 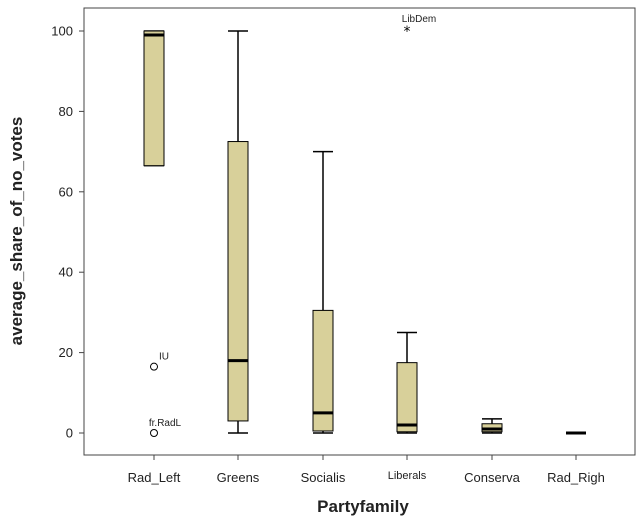 I want to click on outlier-fr.RadL: fr.RadL, so click(x=165, y=427).